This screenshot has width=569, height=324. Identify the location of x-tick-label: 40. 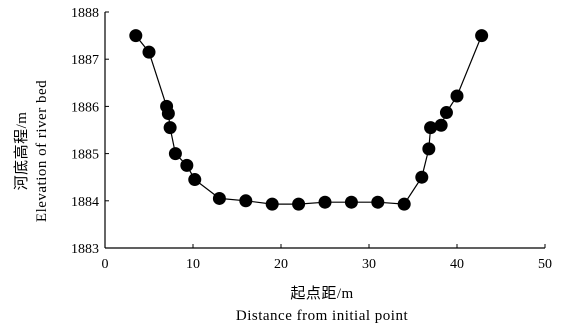
(457, 264).